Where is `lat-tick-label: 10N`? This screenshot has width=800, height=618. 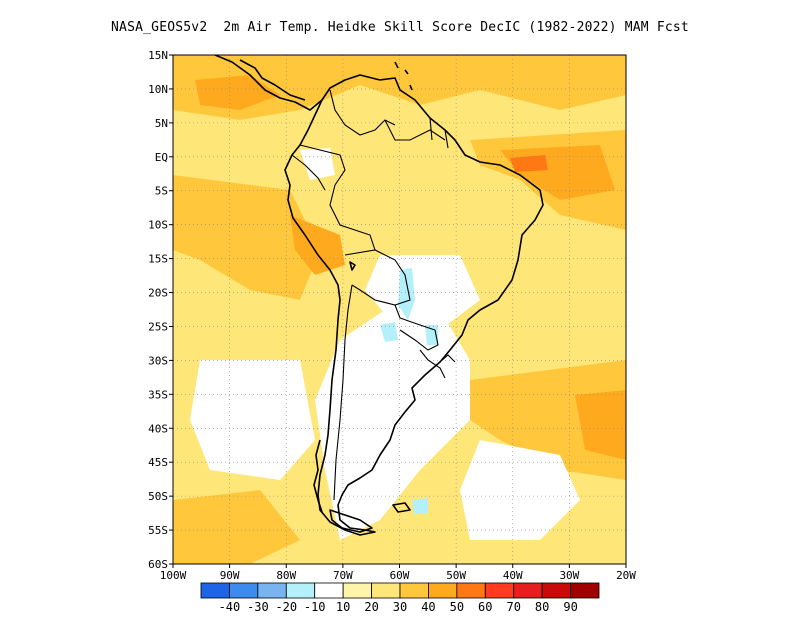 lat-tick-label: 10N is located at coordinates (158, 89).